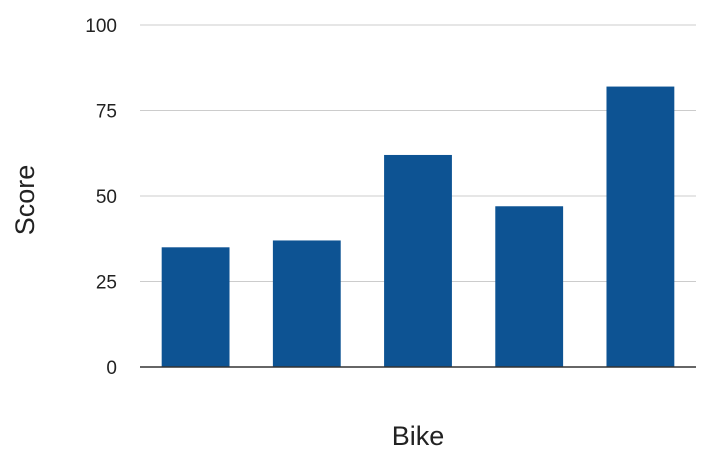 This screenshot has width=711, height=457. Describe the element at coordinates (111, 368) in the screenshot. I see `y-tick-label-0: 0` at that location.